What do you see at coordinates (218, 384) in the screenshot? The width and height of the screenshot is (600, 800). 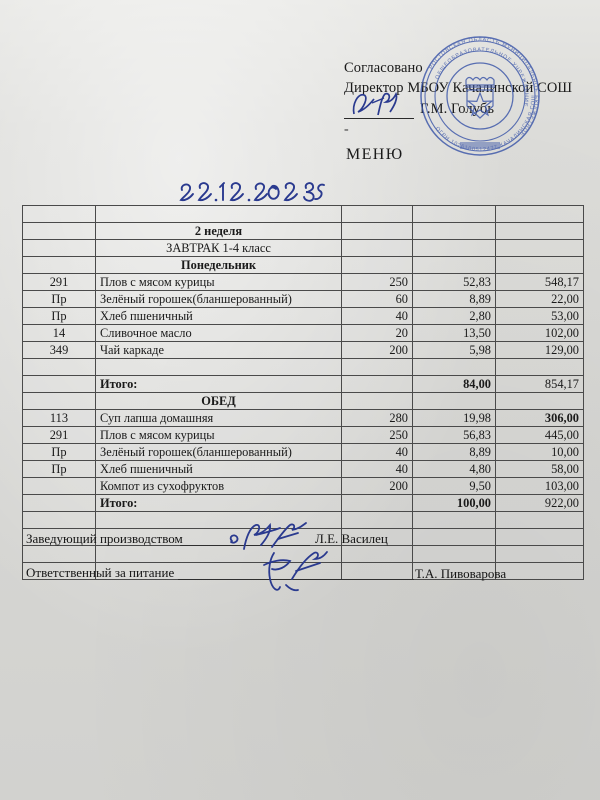 I see `cell-name: Итого:` at bounding box center [218, 384].